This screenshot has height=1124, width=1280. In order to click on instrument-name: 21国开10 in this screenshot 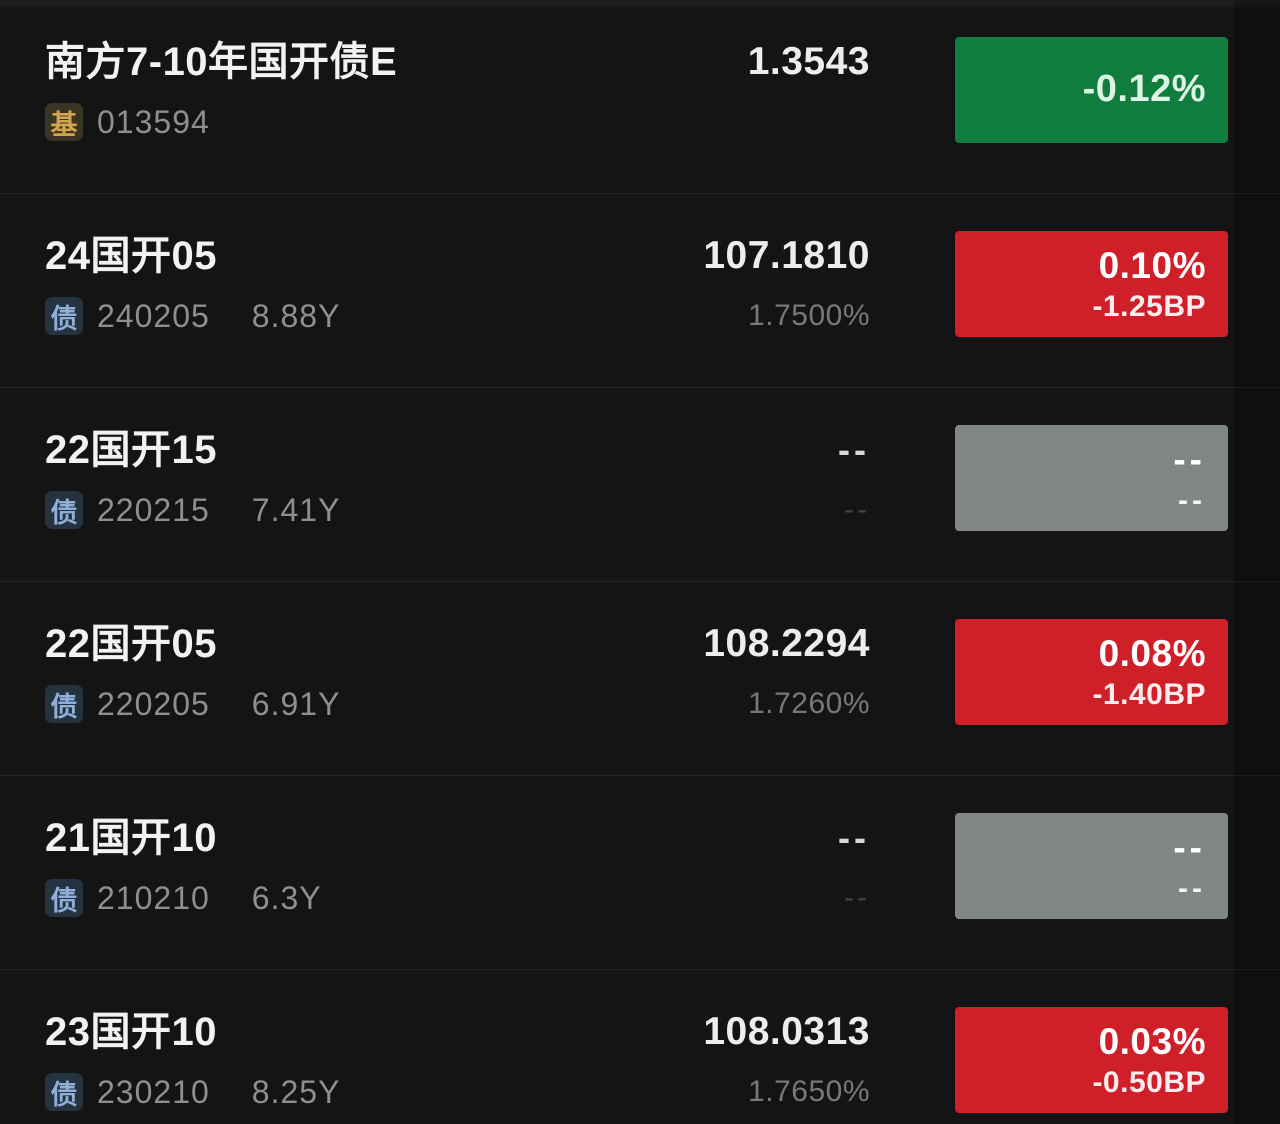, I will do `click(131, 838)`.